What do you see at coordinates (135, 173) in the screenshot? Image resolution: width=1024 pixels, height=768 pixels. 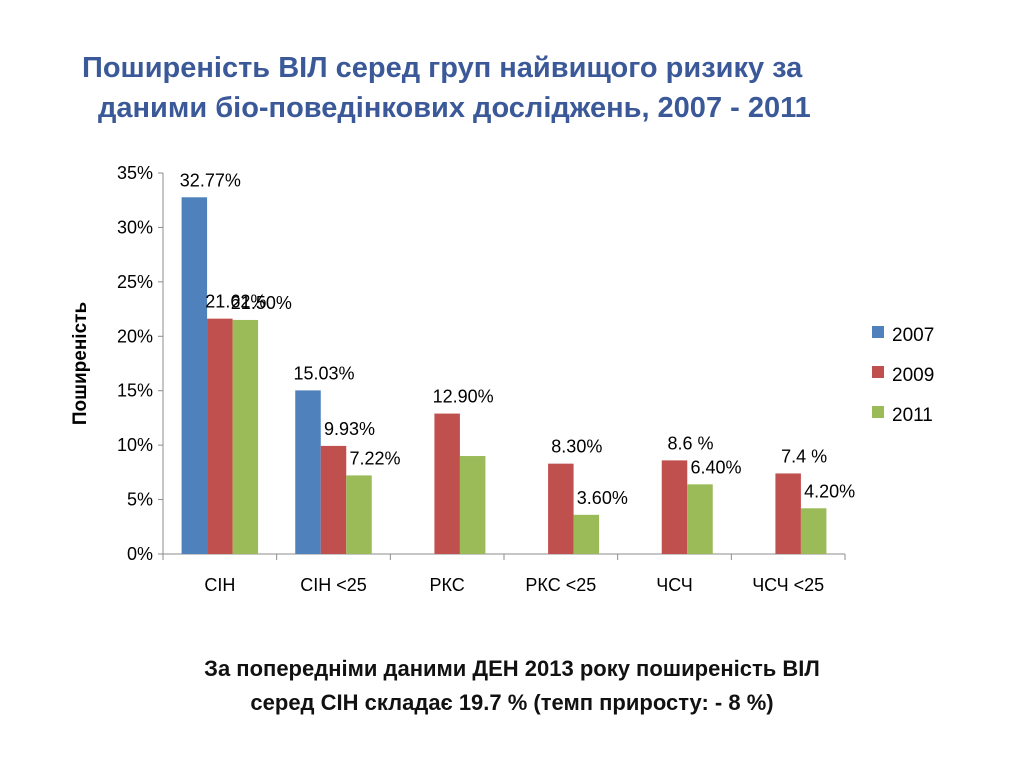 I see `y-tick-label: 35%` at bounding box center [135, 173].